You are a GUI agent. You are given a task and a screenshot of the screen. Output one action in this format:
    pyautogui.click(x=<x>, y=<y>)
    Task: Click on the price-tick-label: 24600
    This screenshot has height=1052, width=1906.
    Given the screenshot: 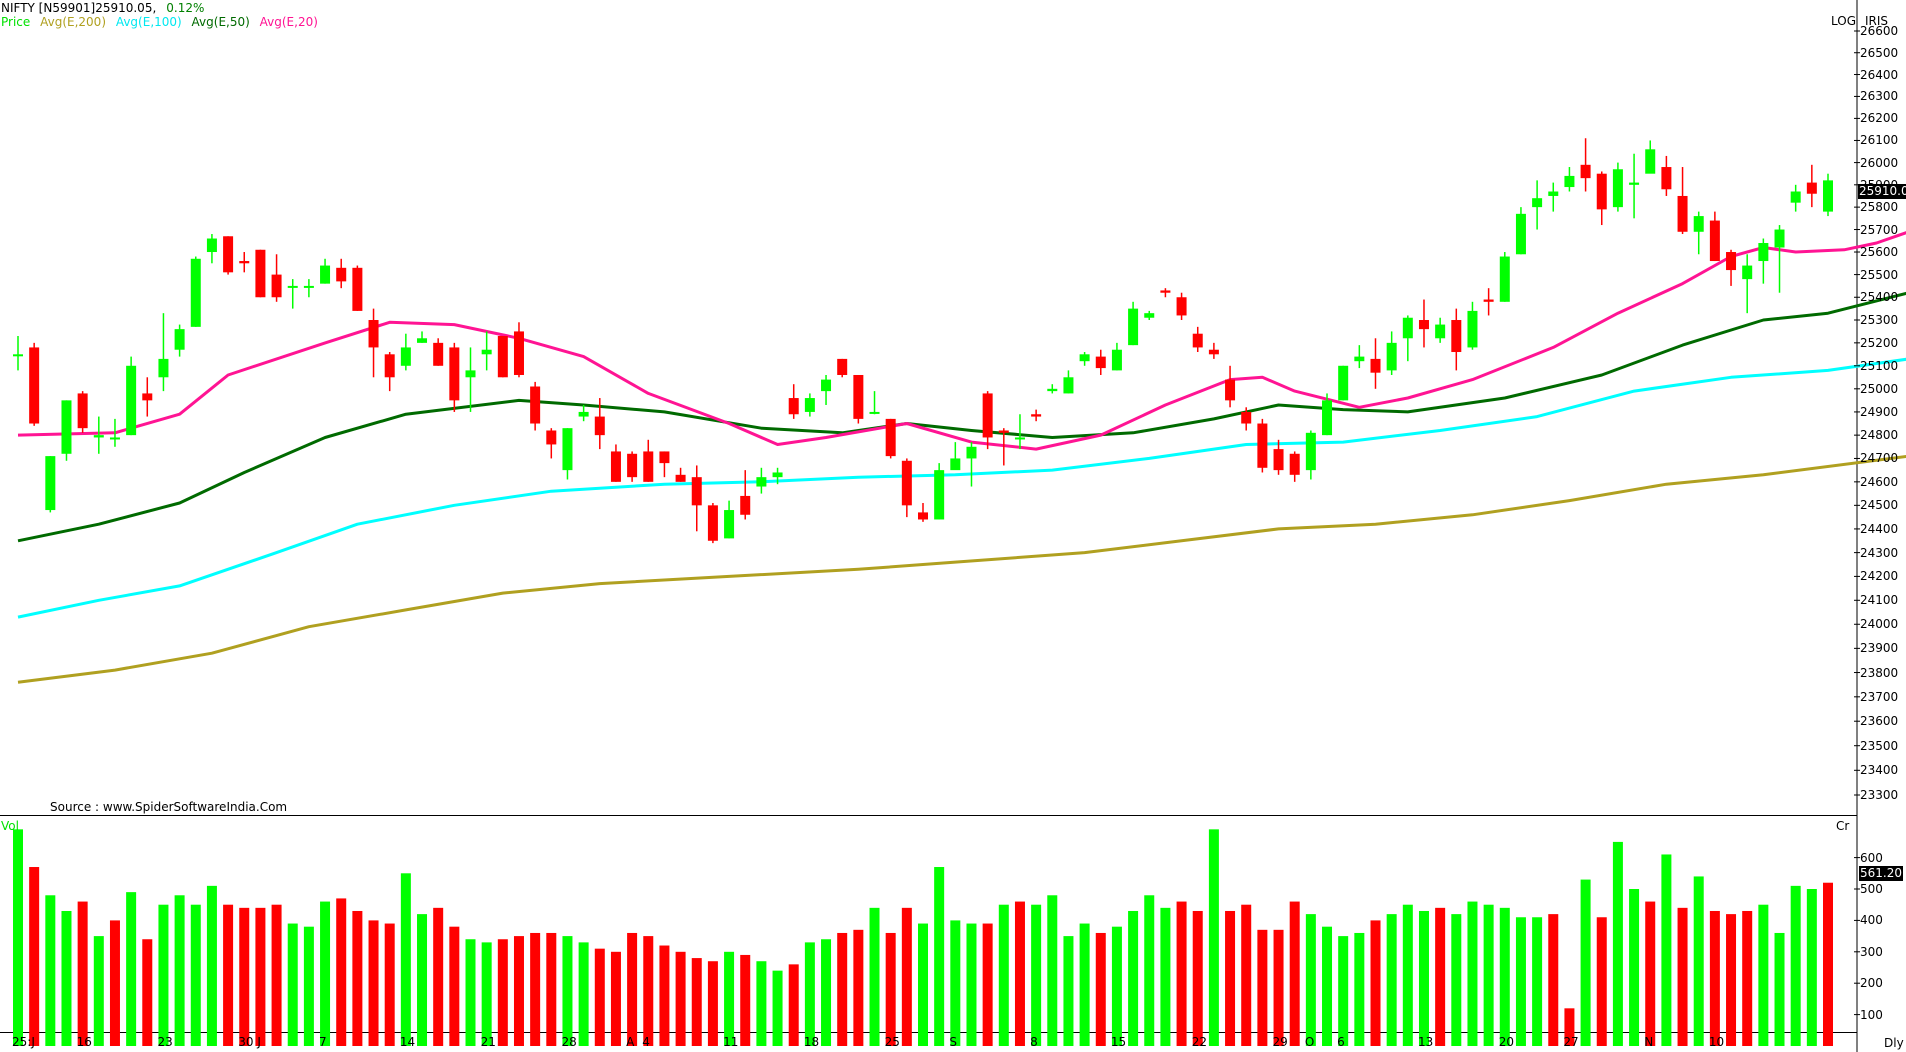 What is the action you would take?
    pyautogui.click(x=1879, y=481)
    